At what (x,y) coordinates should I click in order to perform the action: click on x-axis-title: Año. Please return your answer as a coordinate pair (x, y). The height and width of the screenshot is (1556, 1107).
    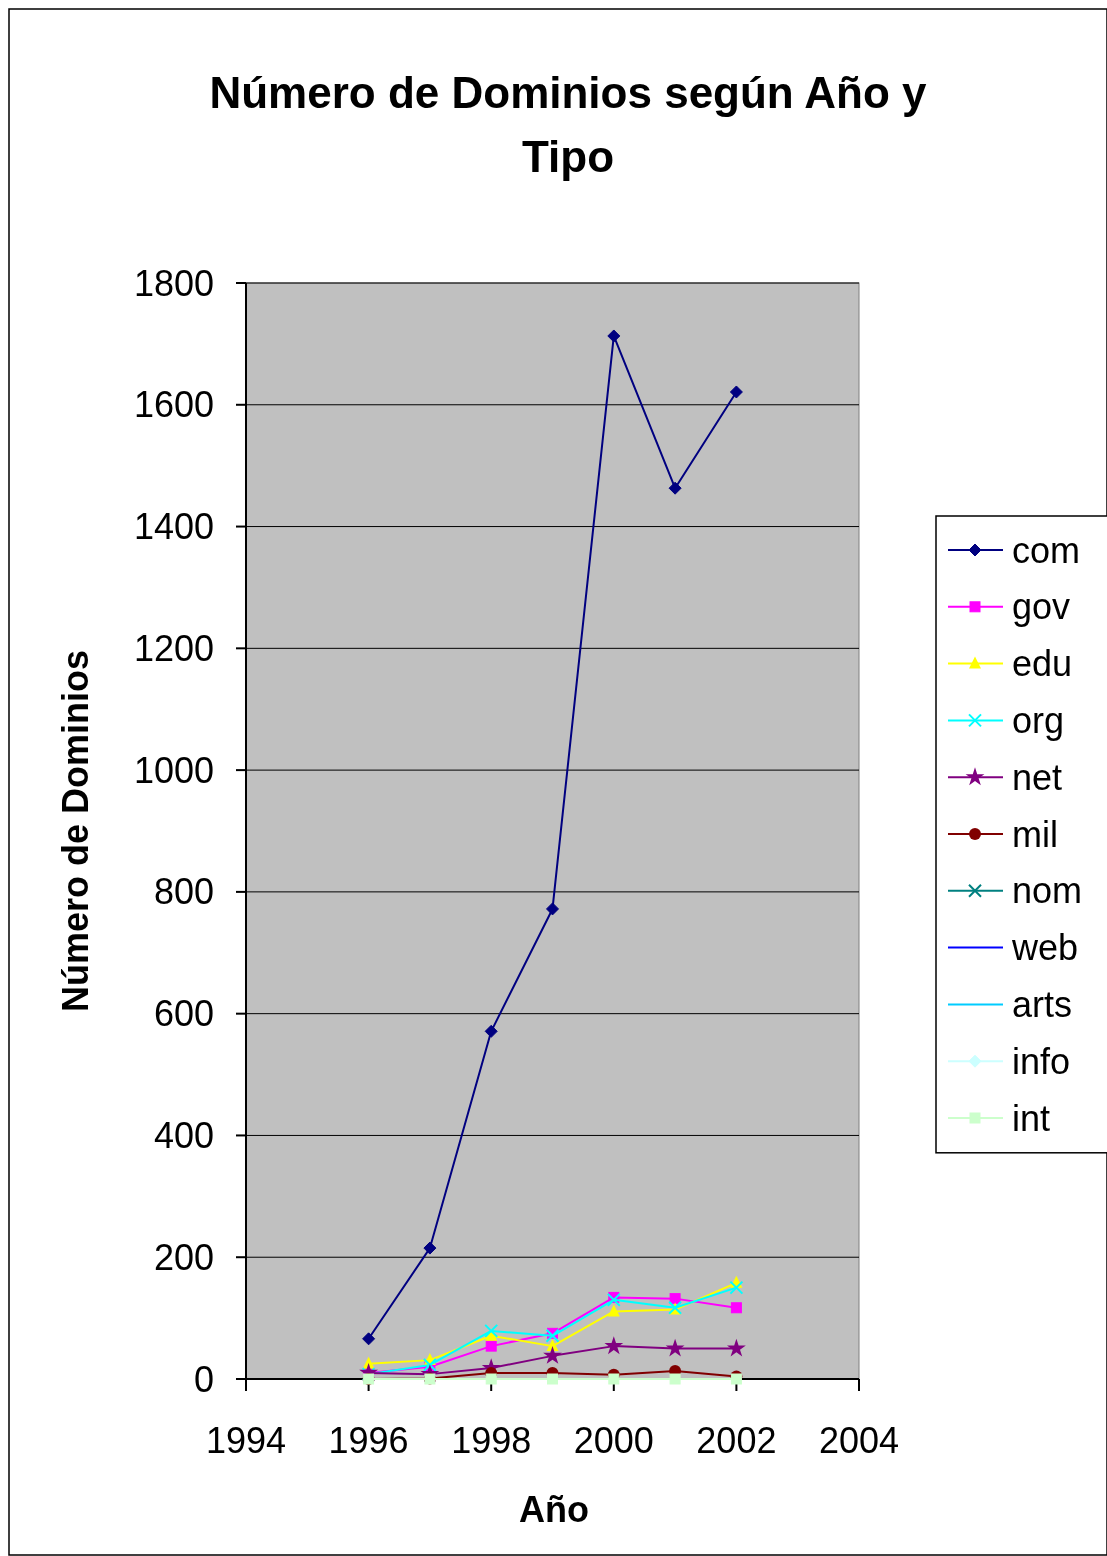
    Looking at the image, I should click on (554, 1509).